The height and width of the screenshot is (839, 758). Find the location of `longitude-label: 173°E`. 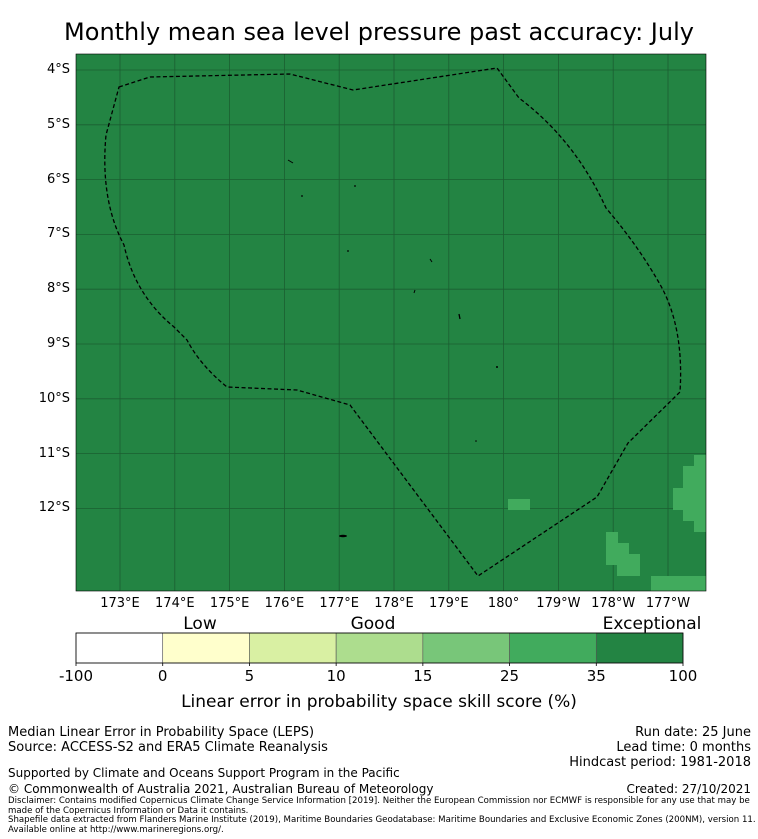

longitude-label: 173°E is located at coordinates (120, 603).